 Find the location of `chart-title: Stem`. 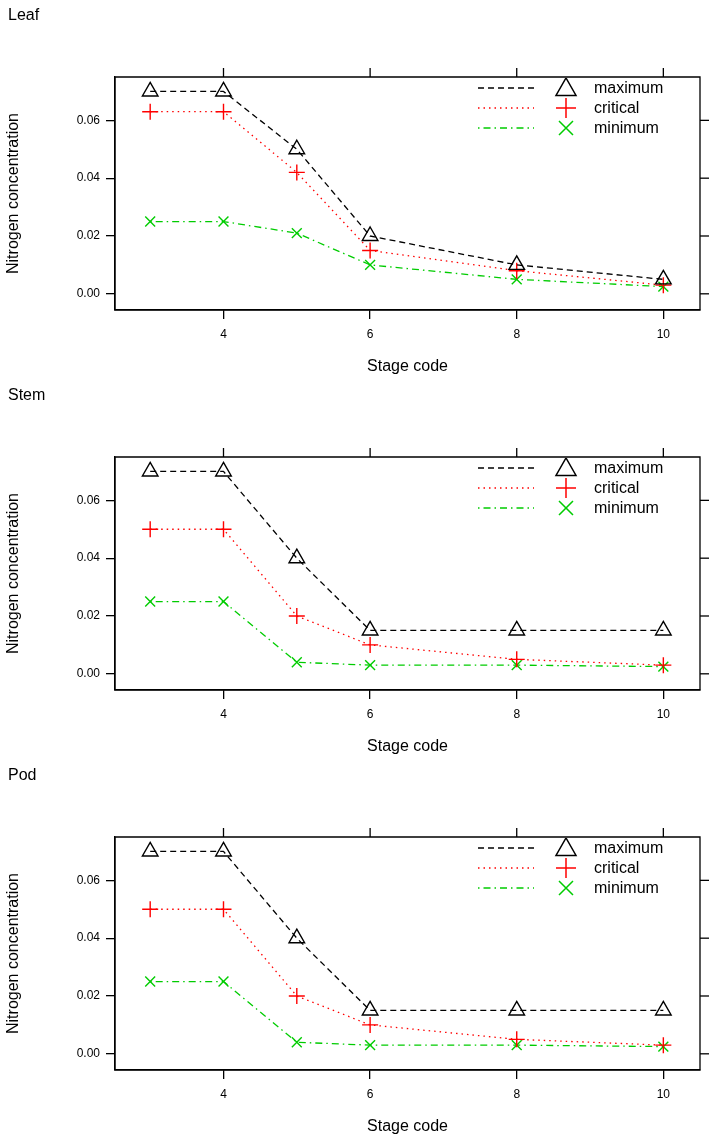

chart-title: Stem is located at coordinates (27, 395).